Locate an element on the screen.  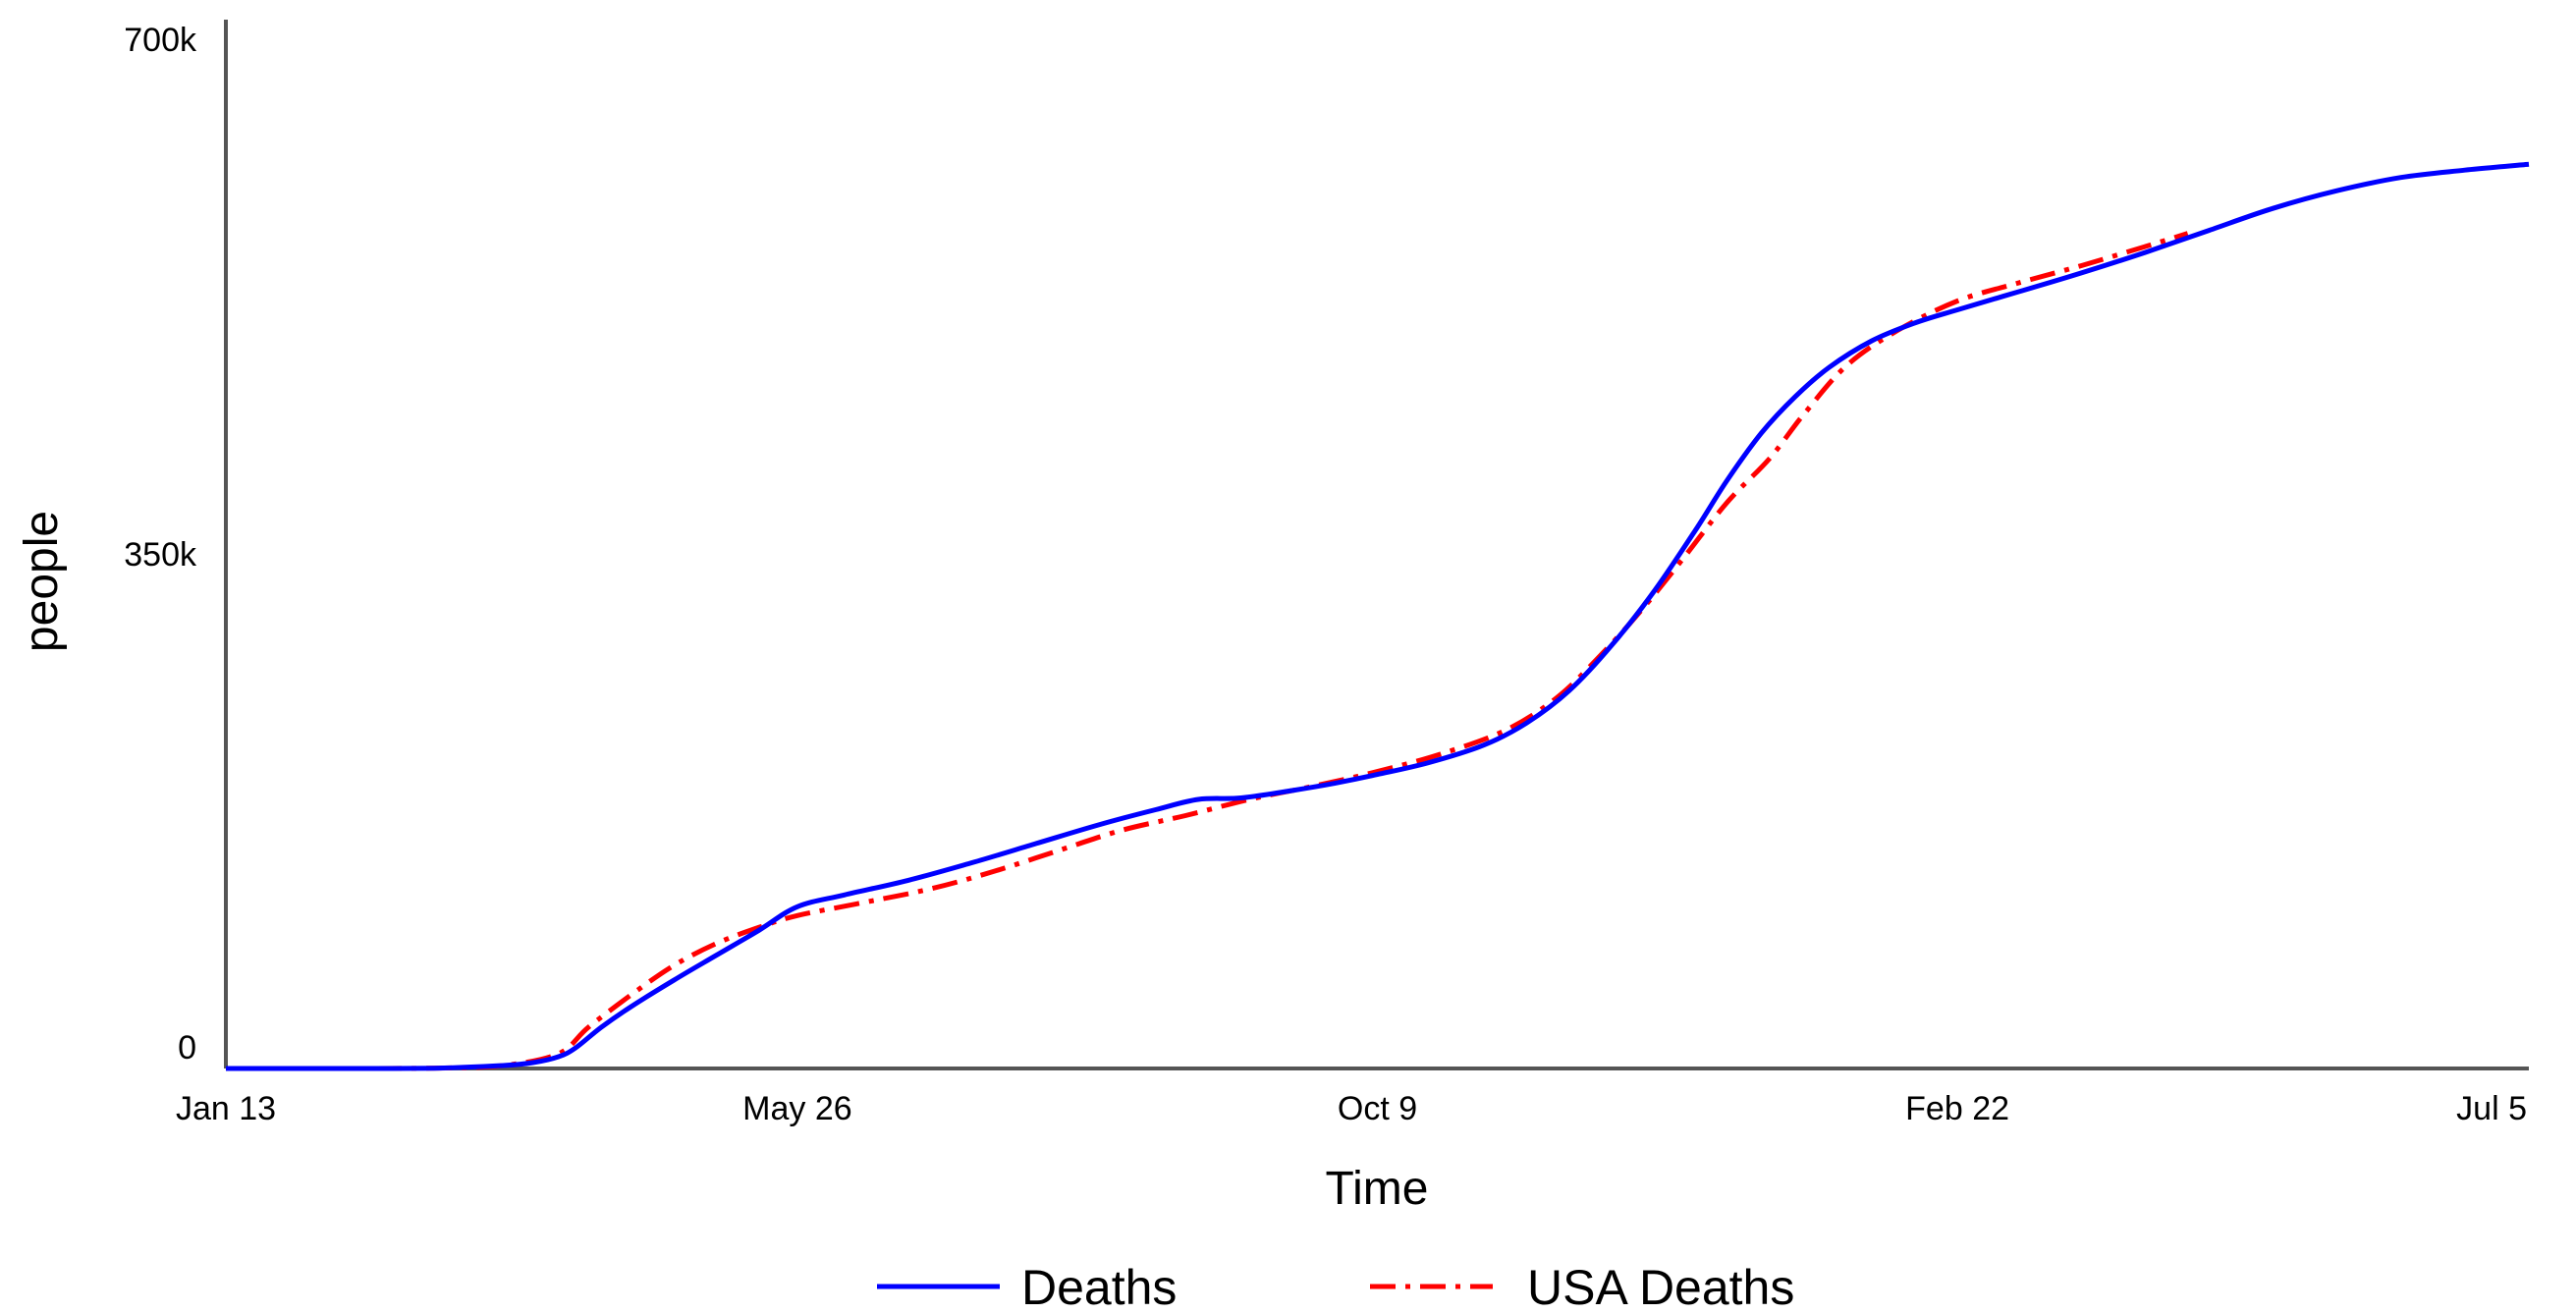
legend: Deaths USA Deaths is located at coordinates (1335, 1287).